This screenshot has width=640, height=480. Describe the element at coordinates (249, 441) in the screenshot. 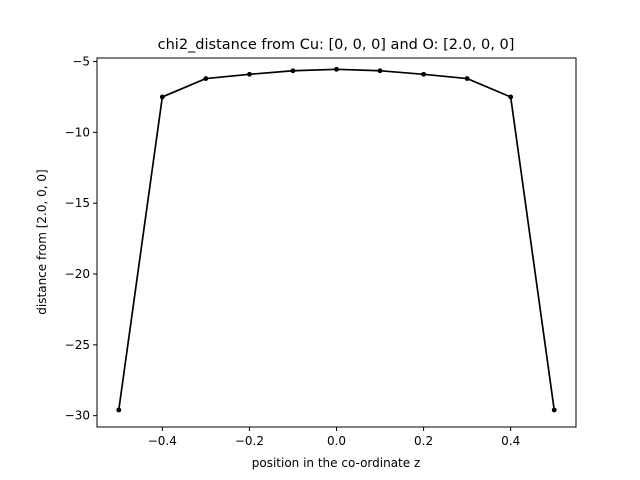

I see `x-tick-label: −0.2` at that location.